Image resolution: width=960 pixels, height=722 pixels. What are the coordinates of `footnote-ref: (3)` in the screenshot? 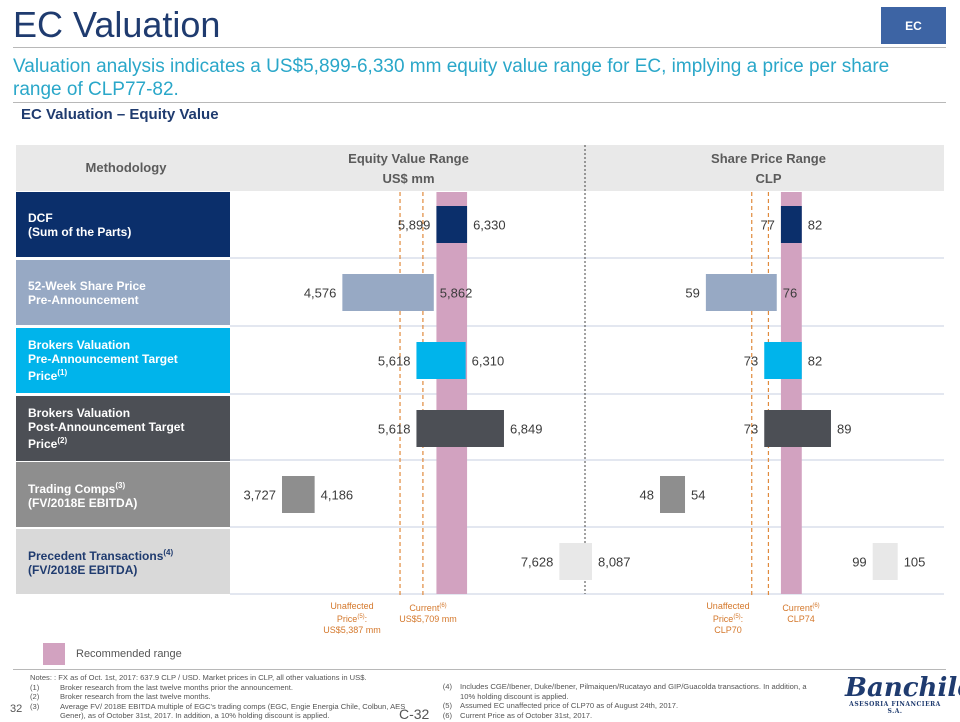 It's located at (120, 485).